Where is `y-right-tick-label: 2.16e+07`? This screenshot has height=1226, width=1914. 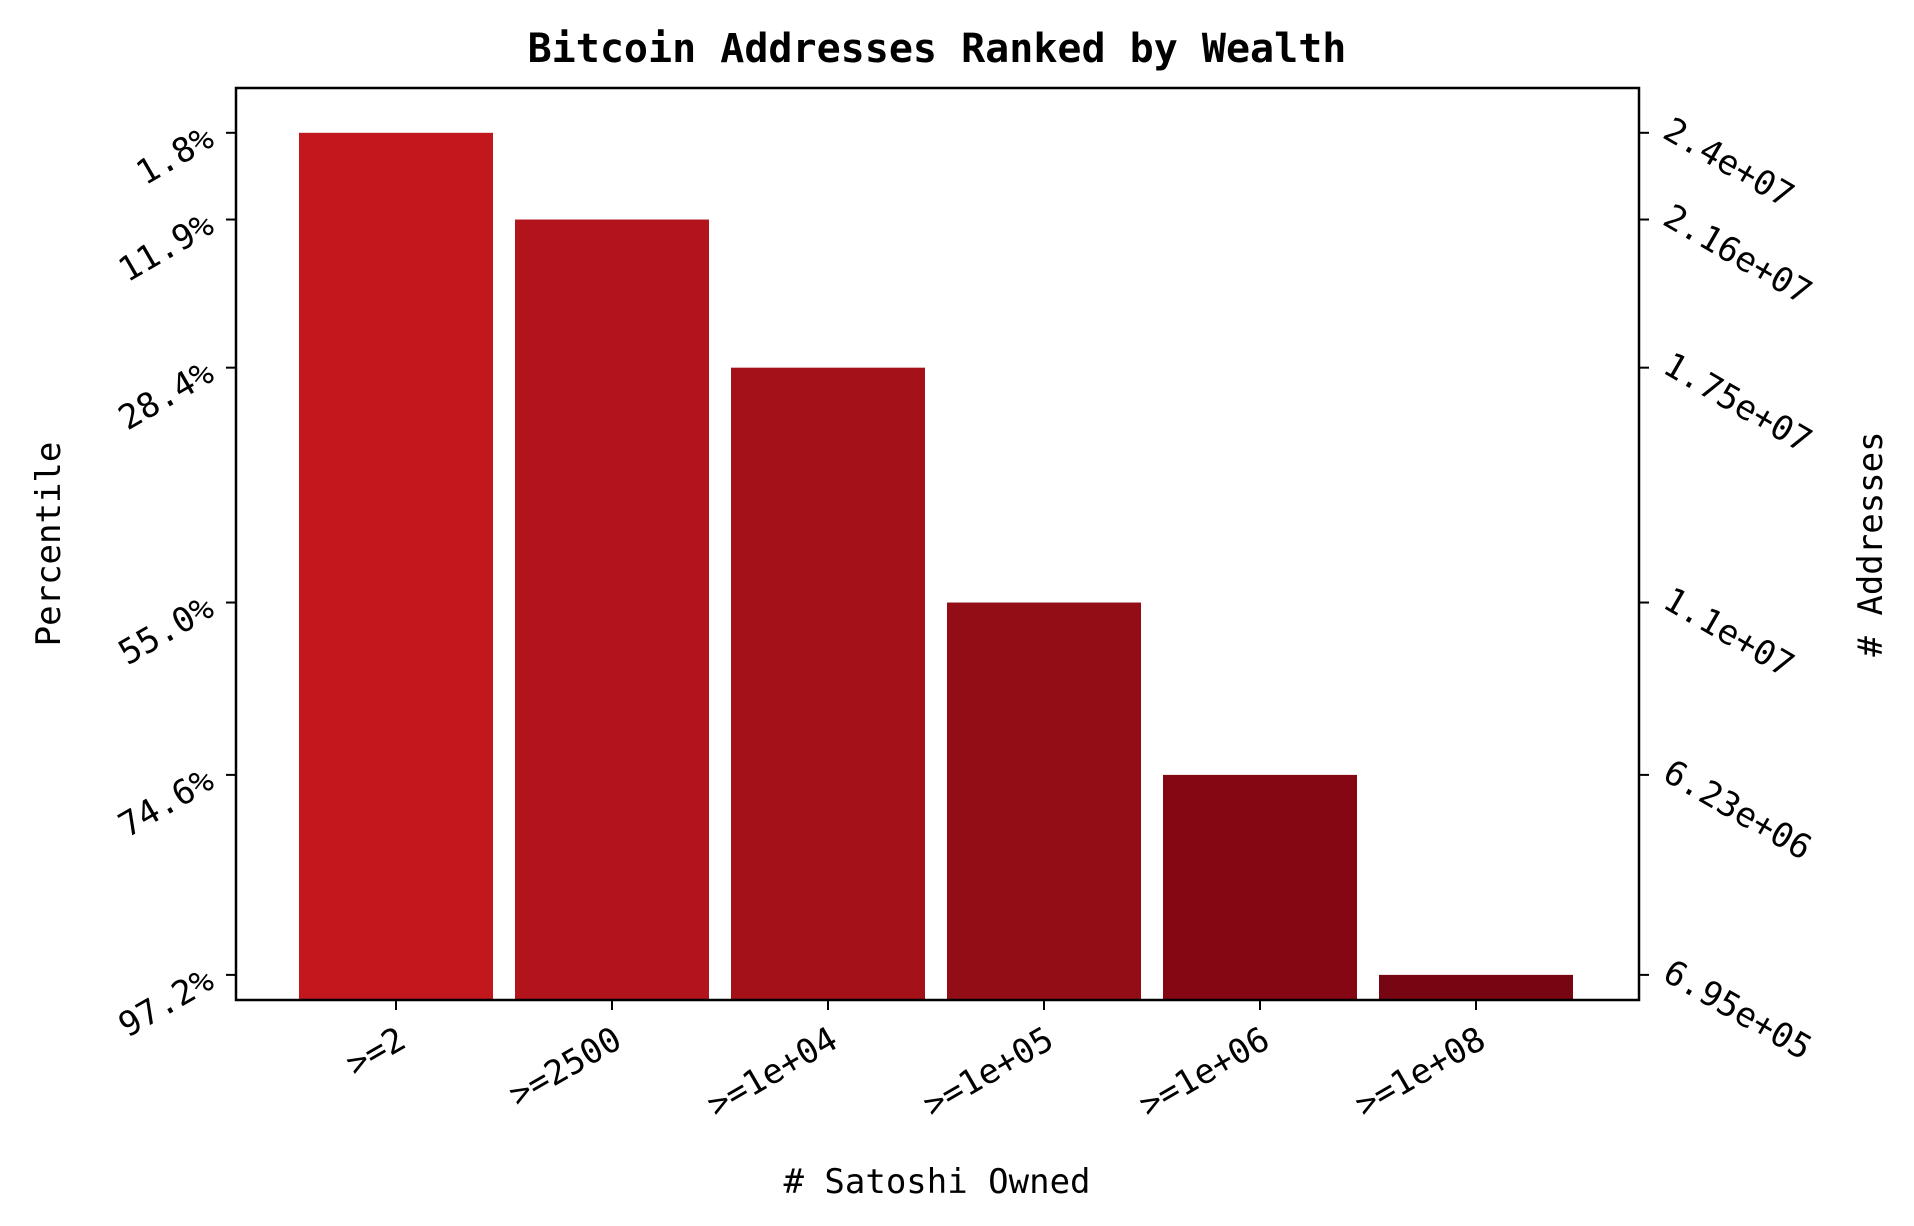
y-right-tick-label: 2.16e+07 is located at coordinates (1738, 255).